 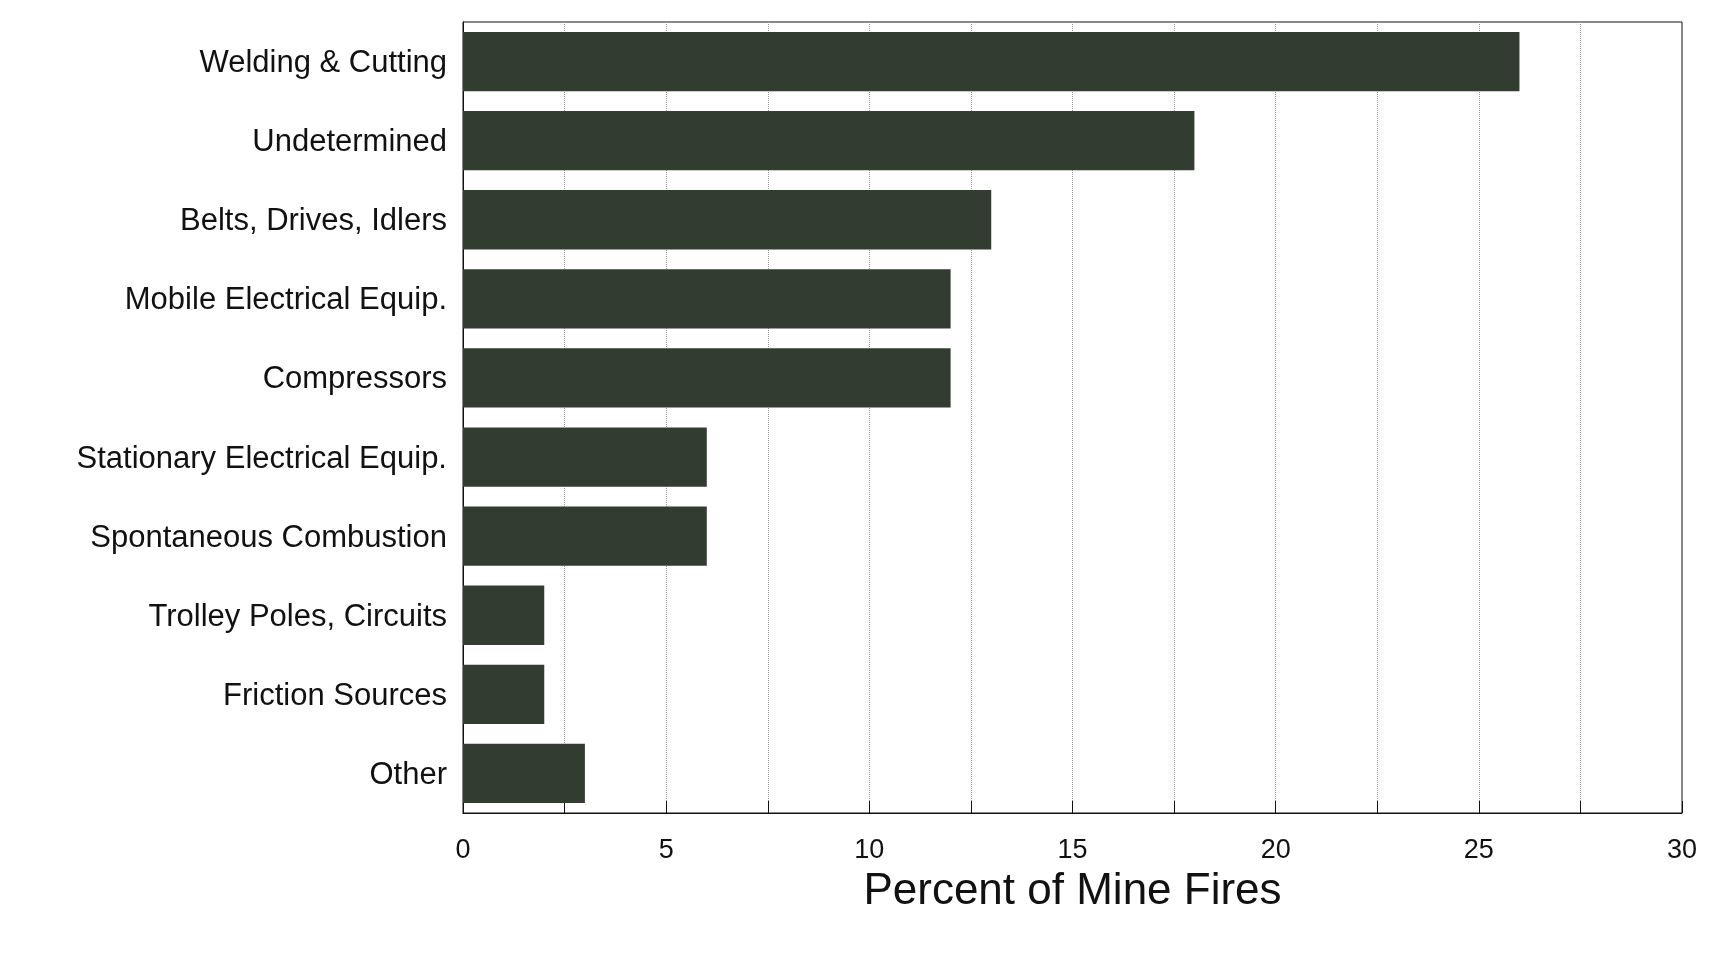 I want to click on y-tick-label: Friction Sources, so click(x=335, y=694).